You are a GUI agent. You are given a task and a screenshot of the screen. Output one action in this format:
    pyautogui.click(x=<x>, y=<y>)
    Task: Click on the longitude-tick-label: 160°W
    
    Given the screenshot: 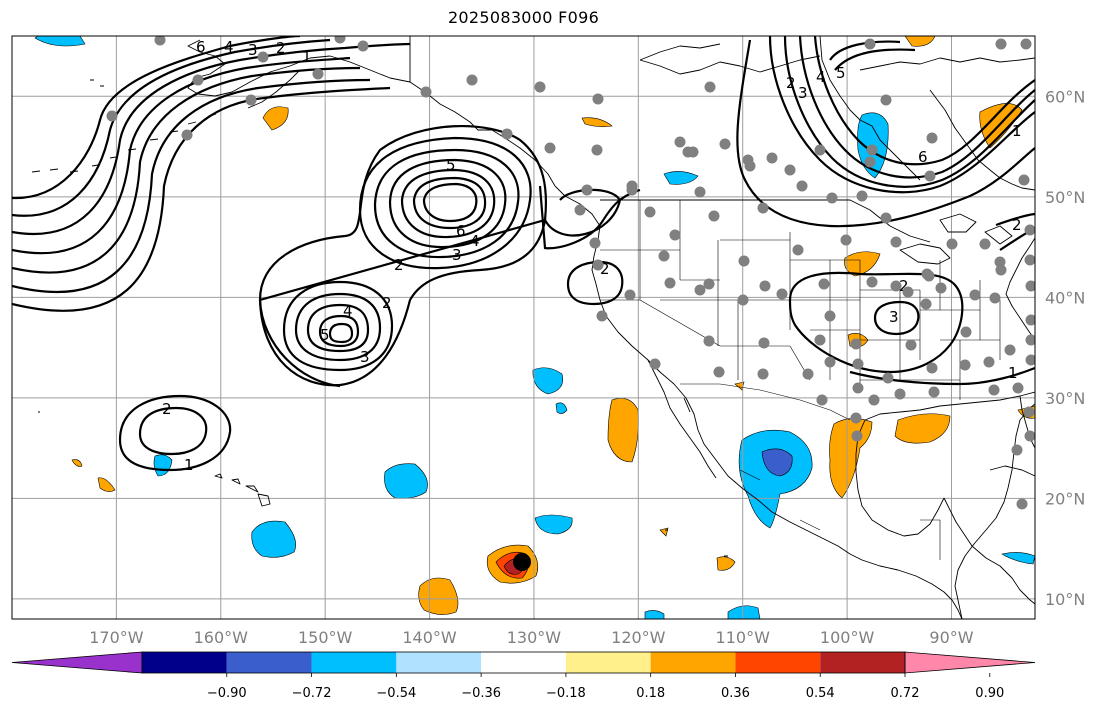 What is the action you would take?
    pyautogui.click(x=221, y=637)
    